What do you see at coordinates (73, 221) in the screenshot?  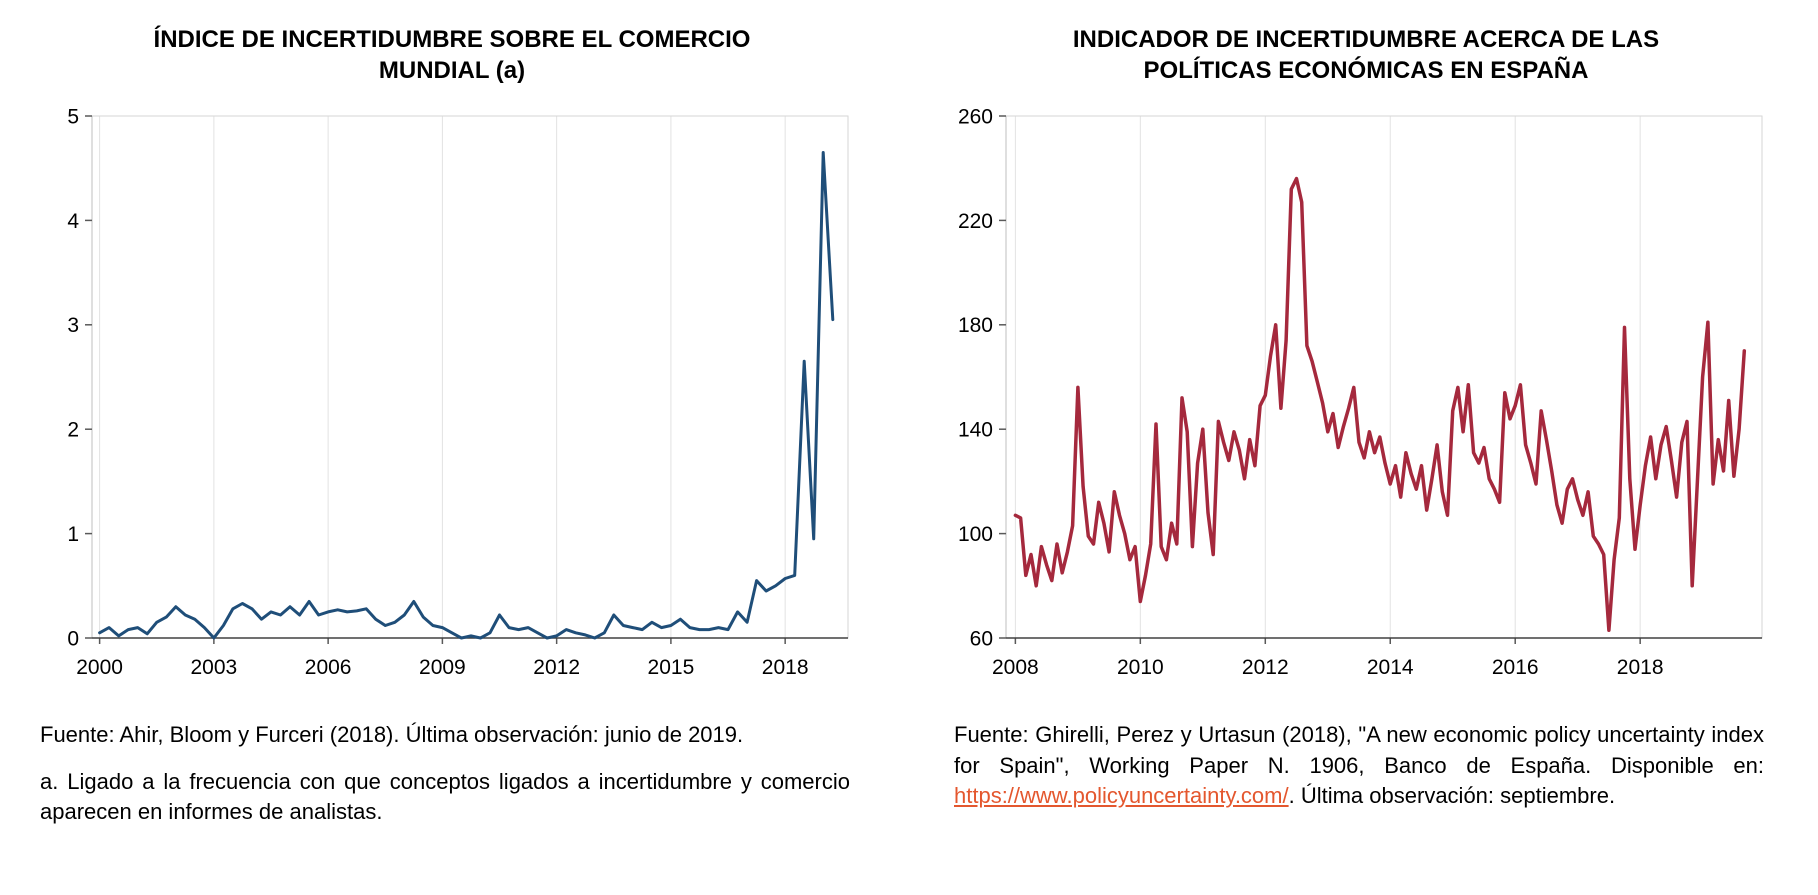 I see `svg-text: 4` at bounding box center [73, 221].